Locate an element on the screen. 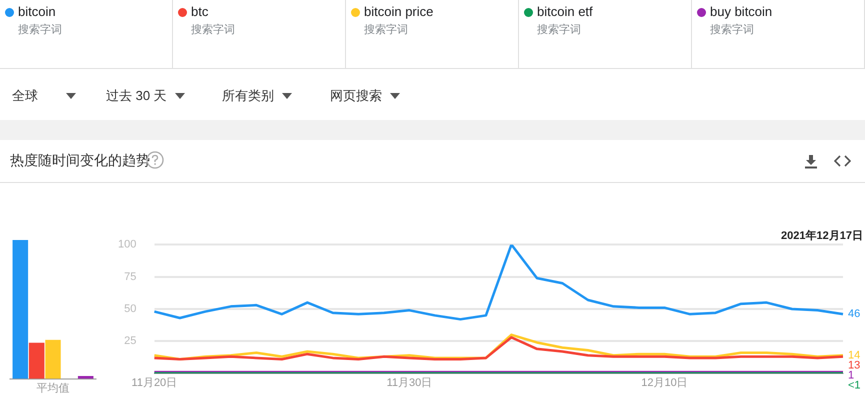  legend-label: buy bitcoin is located at coordinates (741, 11).